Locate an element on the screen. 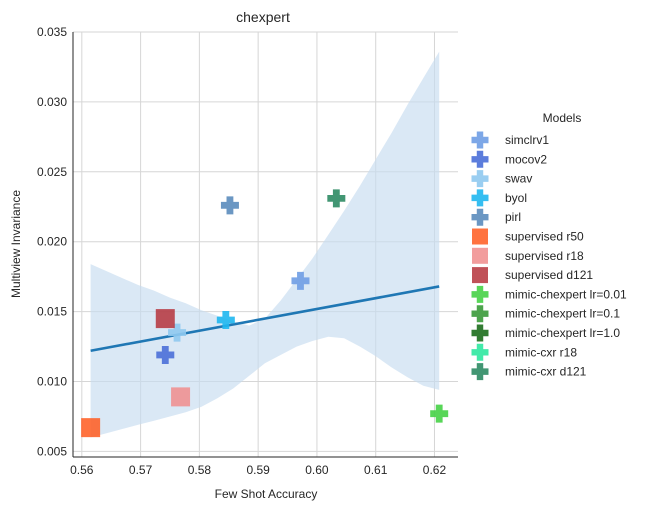 The width and height of the screenshot is (658, 510). legend-marker-mimic-cxr-d121 is located at coordinates (480, 372).